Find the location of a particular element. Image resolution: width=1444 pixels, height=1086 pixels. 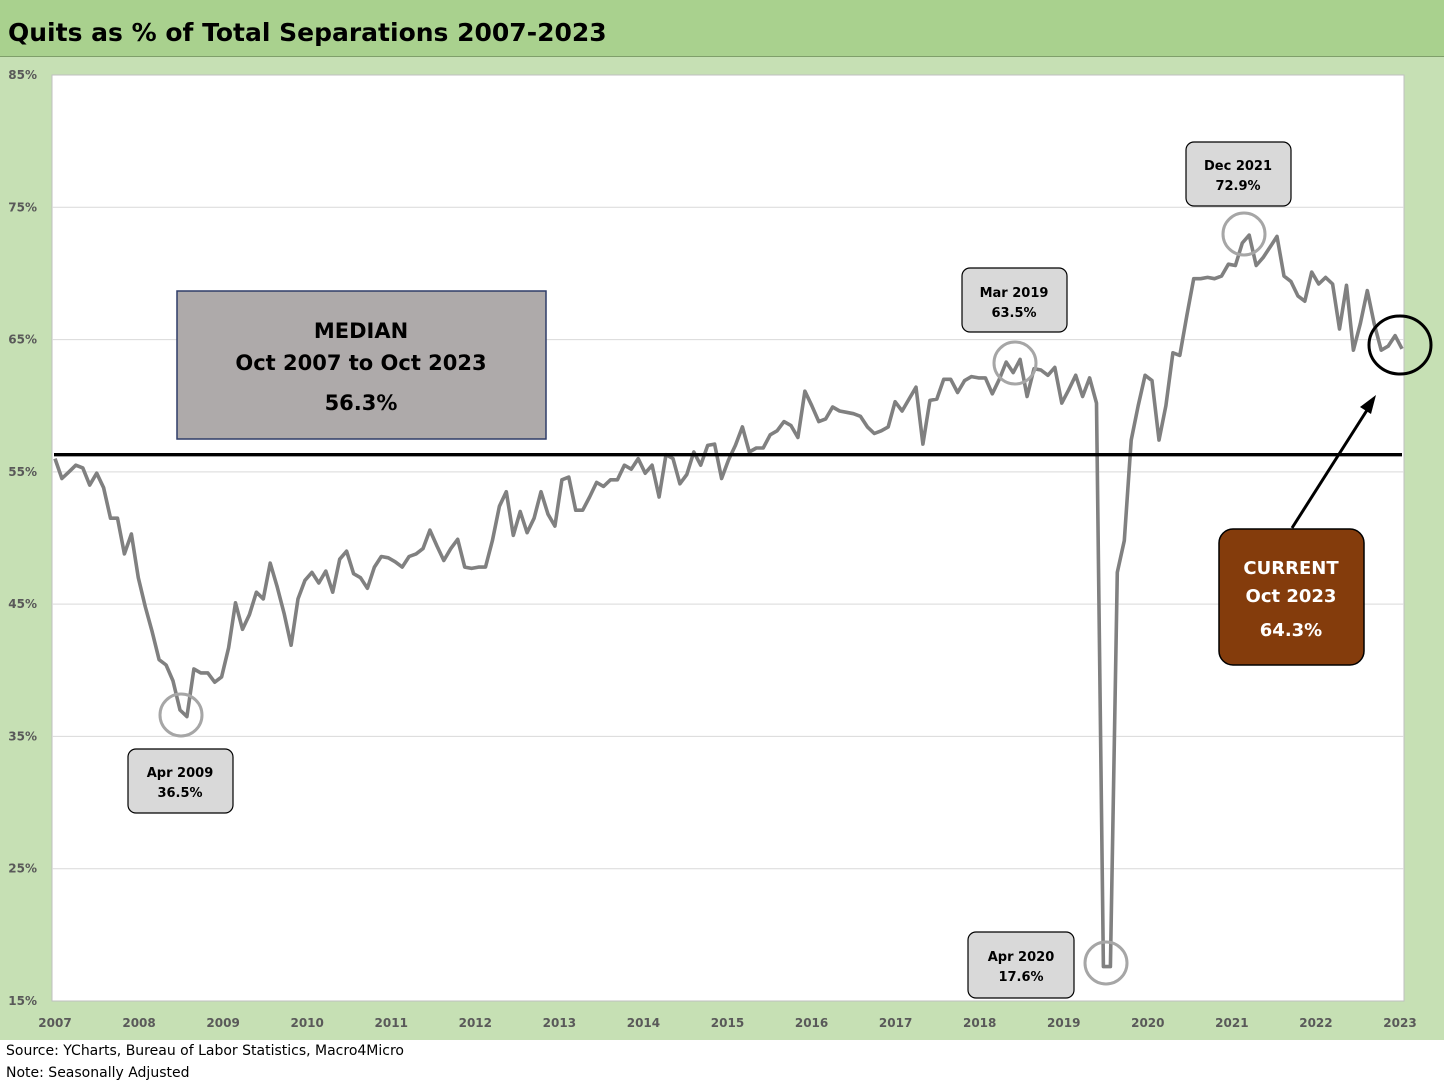

callout-apr-2020: Apr 2020 17.6% is located at coordinates (1048, 965).